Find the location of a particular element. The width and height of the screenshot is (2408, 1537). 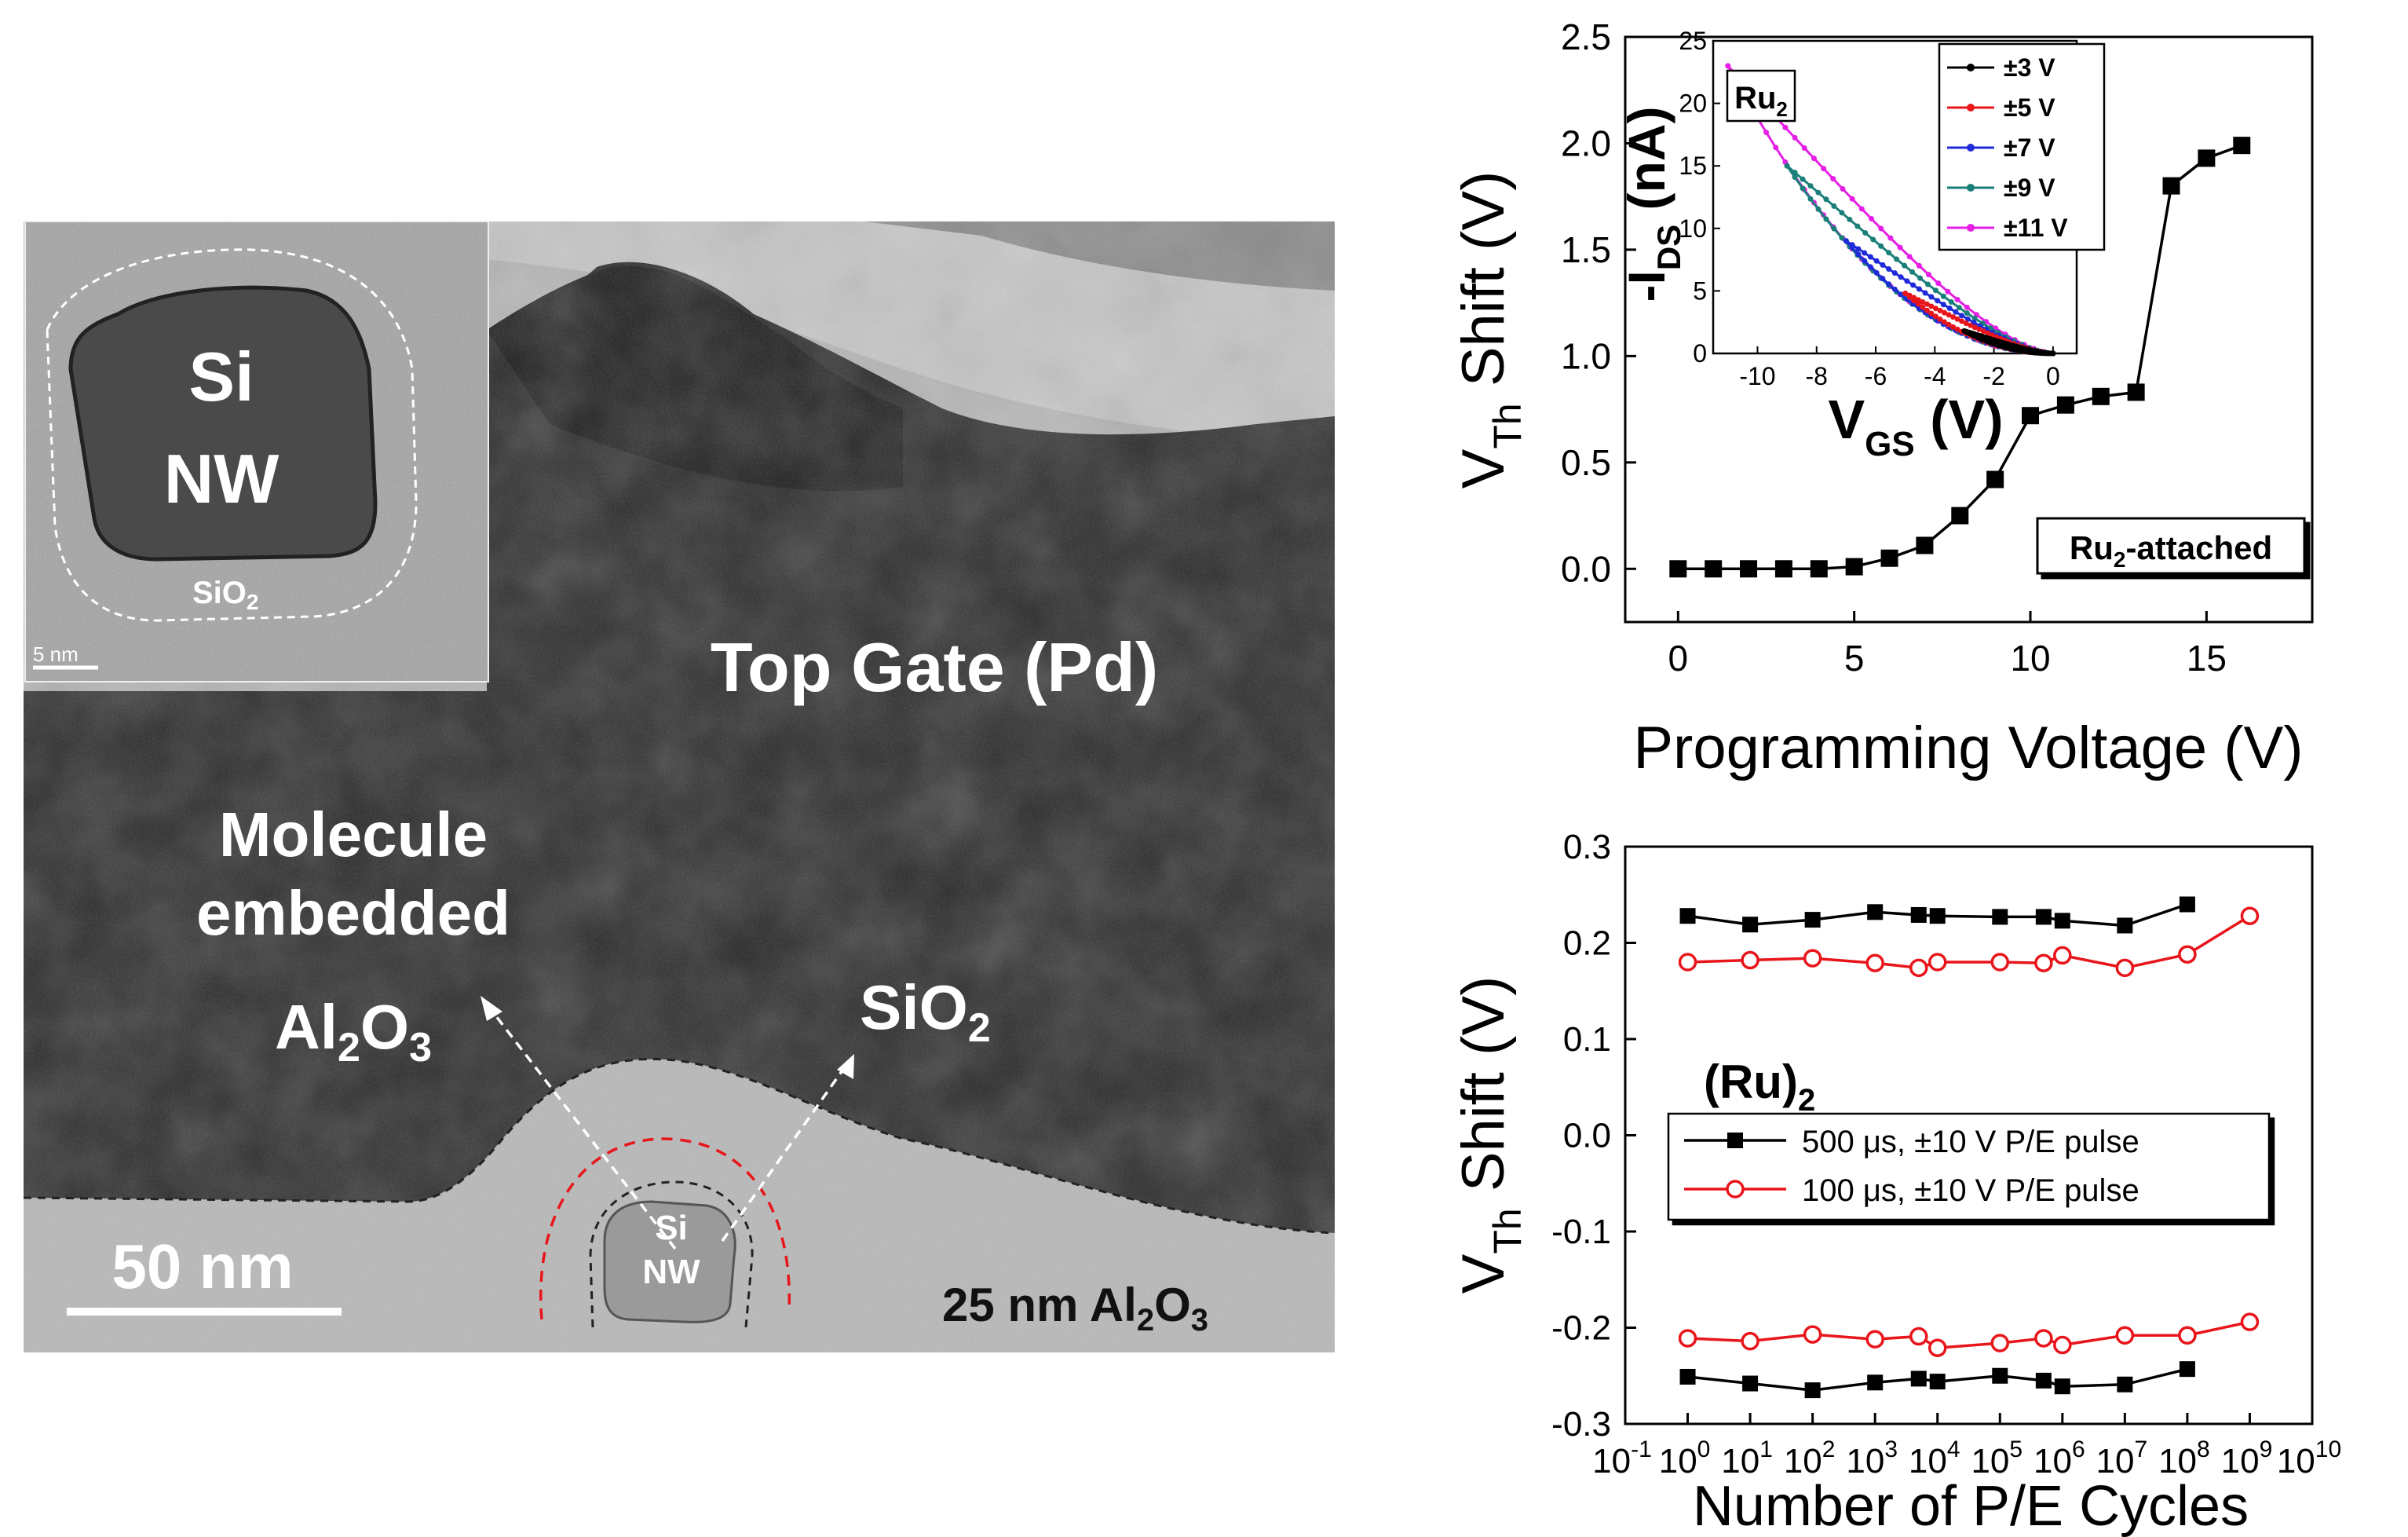

chart3-y-tick-label: 0.0 is located at coordinates (1587, 1136).